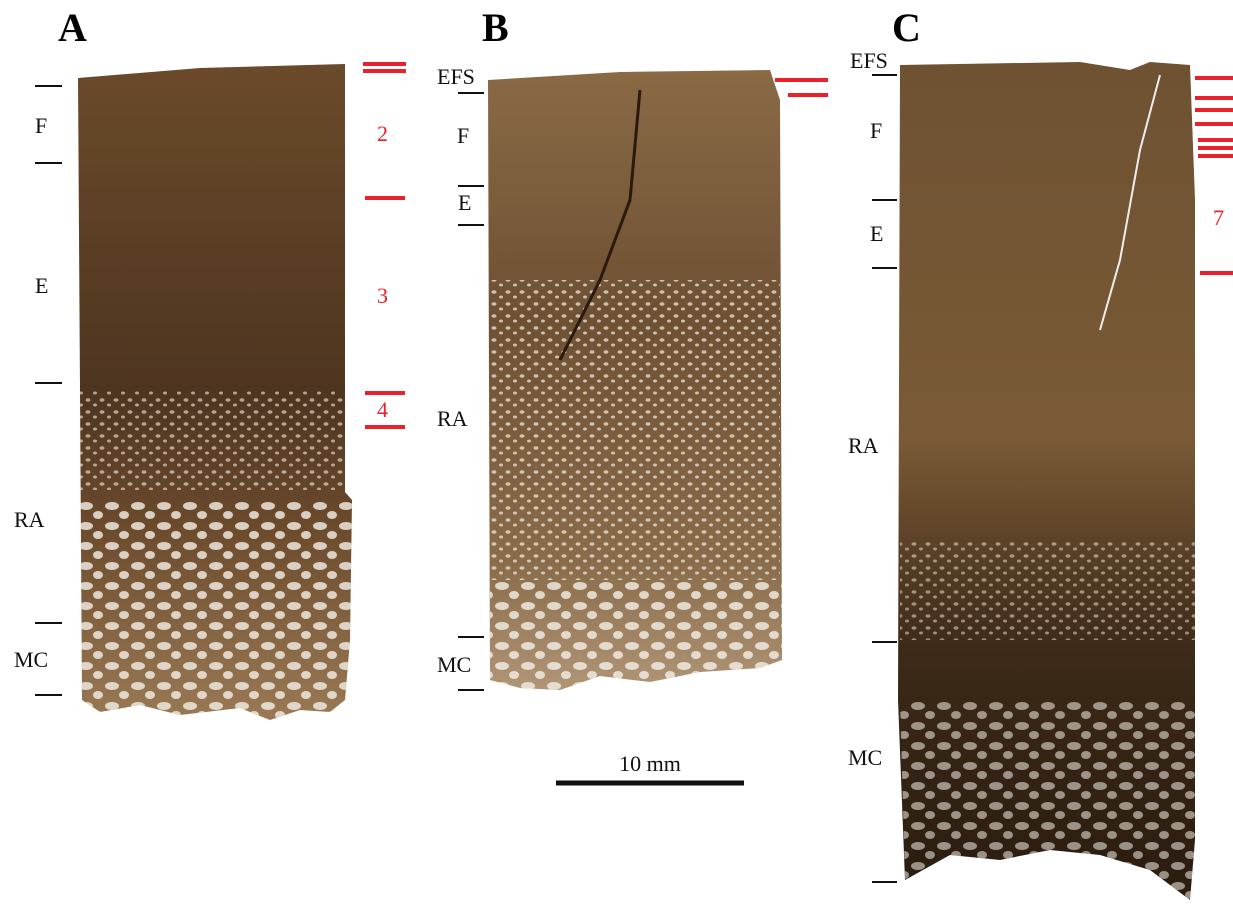 The height and width of the screenshot is (904, 1233). I want to click on scale-label: 10 mm, so click(650, 763).